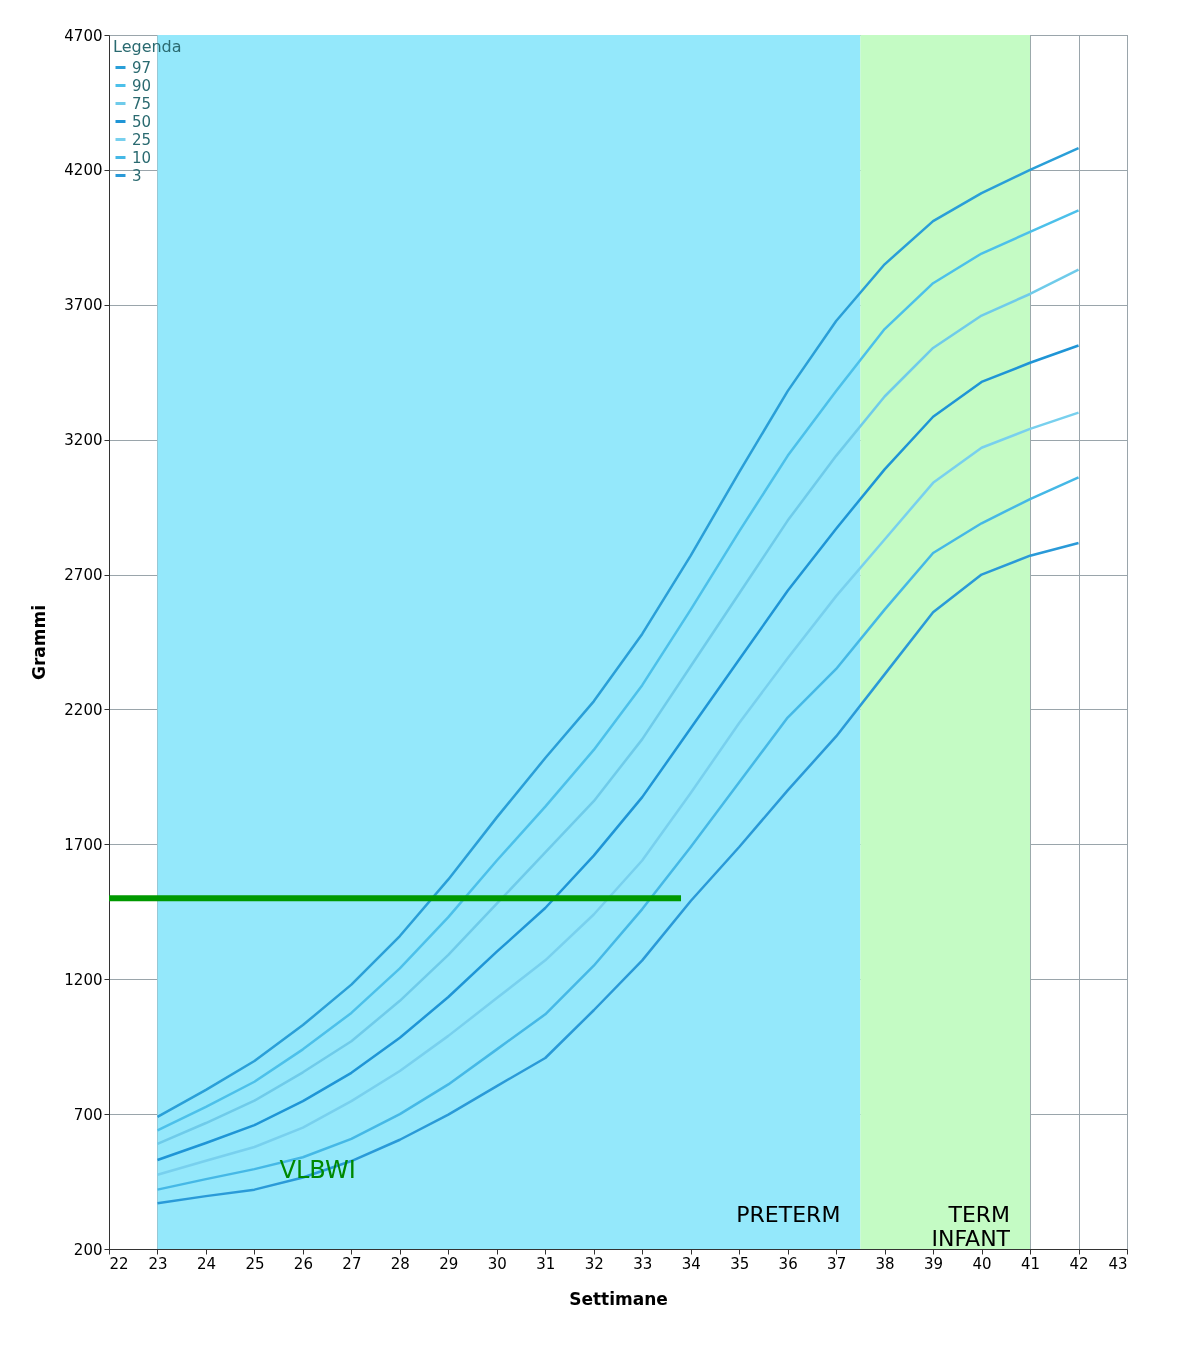 The image size is (1184, 1369). I want to click on legend-label: 97, so click(142, 67).